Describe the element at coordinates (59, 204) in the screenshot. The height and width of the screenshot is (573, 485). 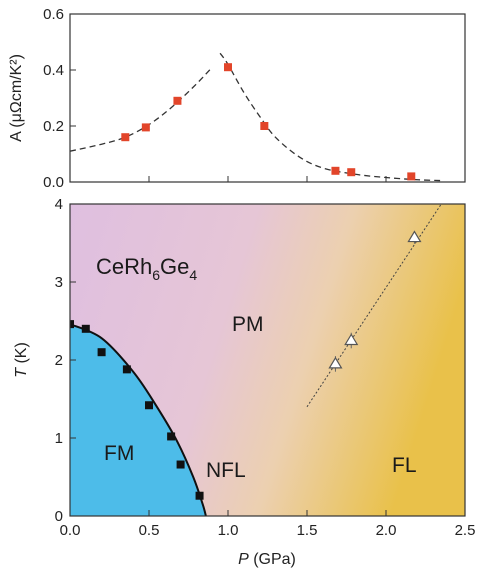
I see `bottom-y-tick-label: 4` at that location.